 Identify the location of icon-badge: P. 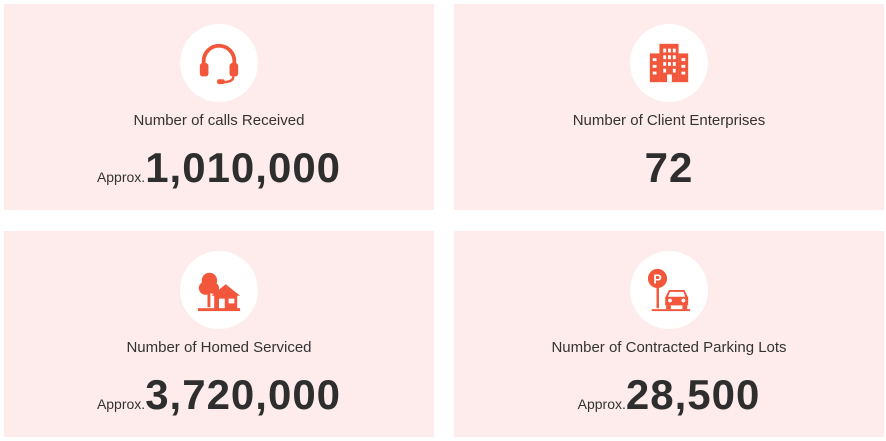
(669, 290).